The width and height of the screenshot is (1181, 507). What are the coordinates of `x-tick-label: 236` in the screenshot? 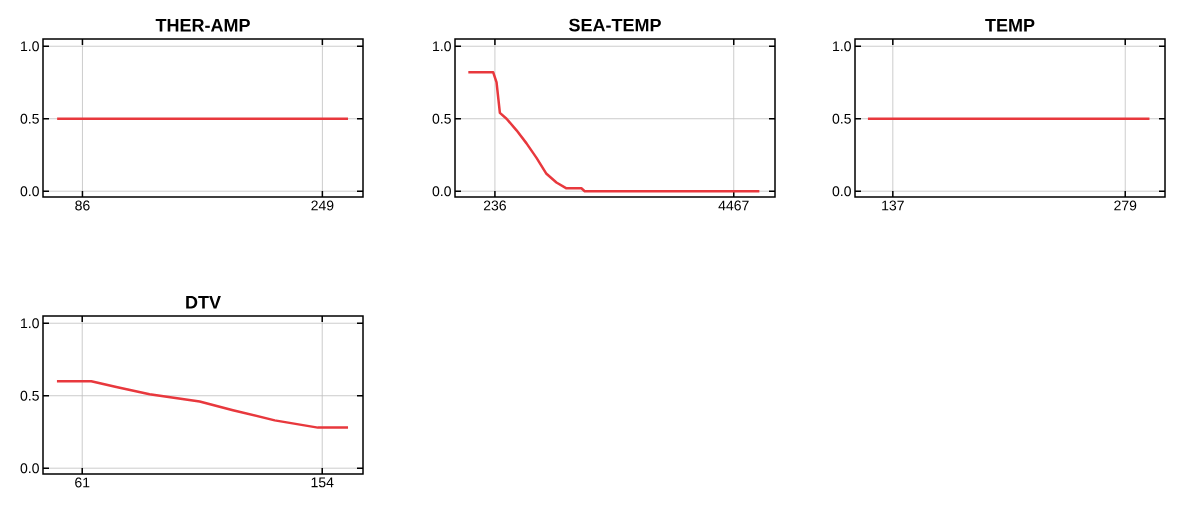 It's located at (494, 205).